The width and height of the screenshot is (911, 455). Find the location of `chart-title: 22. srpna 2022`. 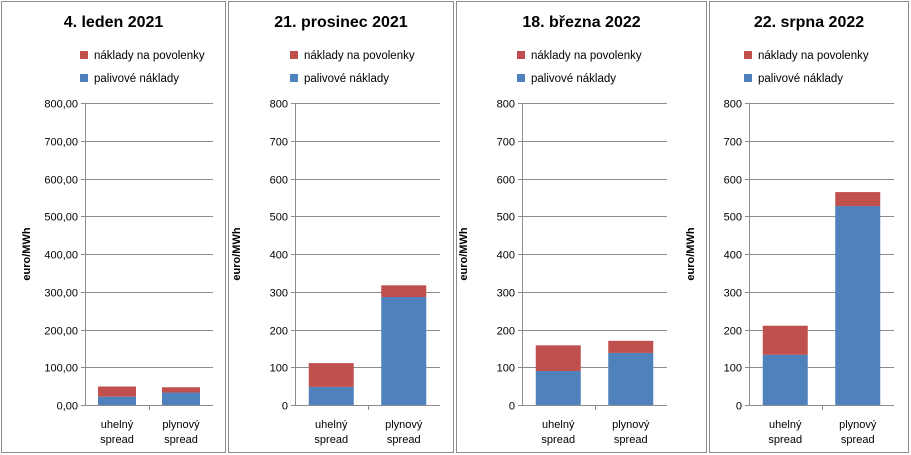

chart-title: 22. srpna 2022 is located at coordinates (809, 22).